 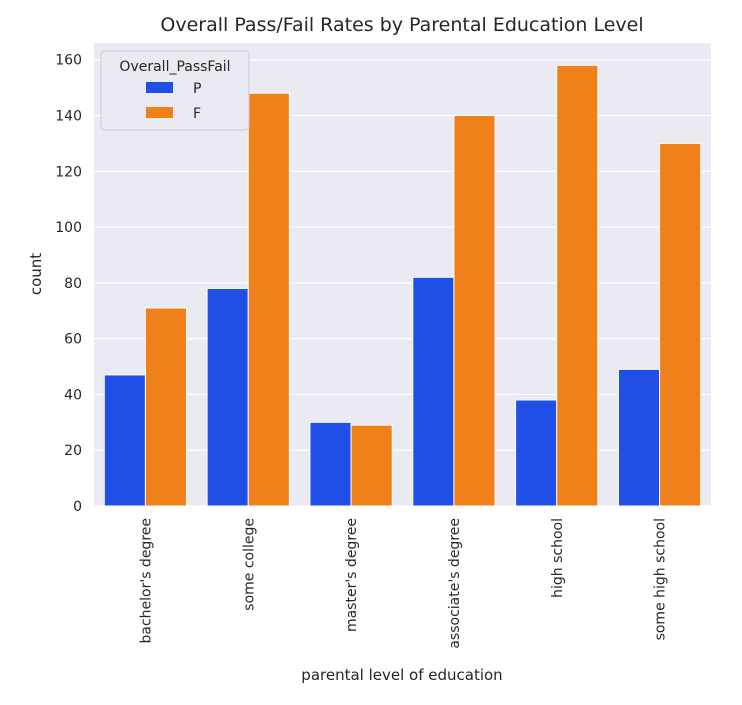 What do you see at coordinates (68, 228) in the screenshot?
I see `y-tick-label: 100` at bounding box center [68, 228].